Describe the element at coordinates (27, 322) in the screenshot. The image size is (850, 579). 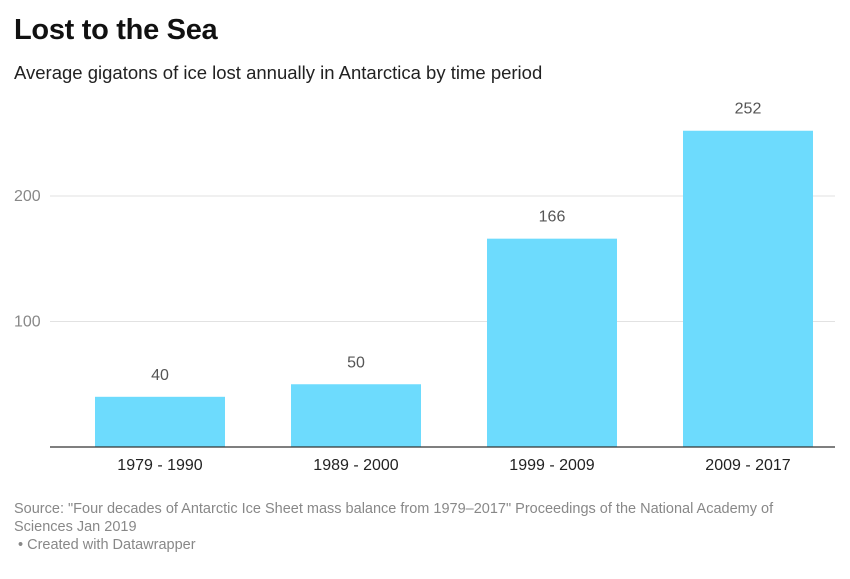
I see `y-tick-label: 100` at that location.